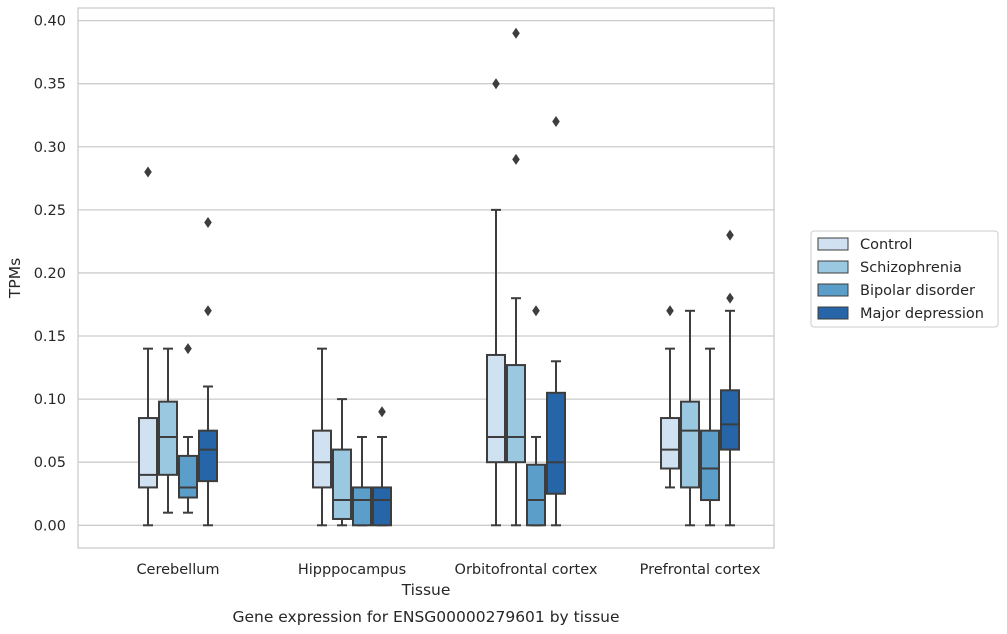 The width and height of the screenshot is (1007, 634). Describe the element at coordinates (50, 463) in the screenshot. I see `y-tick-label: 0.05` at that location.